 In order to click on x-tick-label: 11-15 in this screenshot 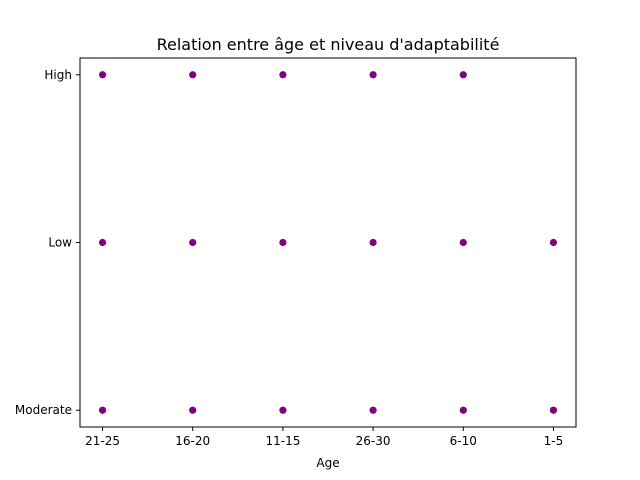, I will do `click(282, 441)`.